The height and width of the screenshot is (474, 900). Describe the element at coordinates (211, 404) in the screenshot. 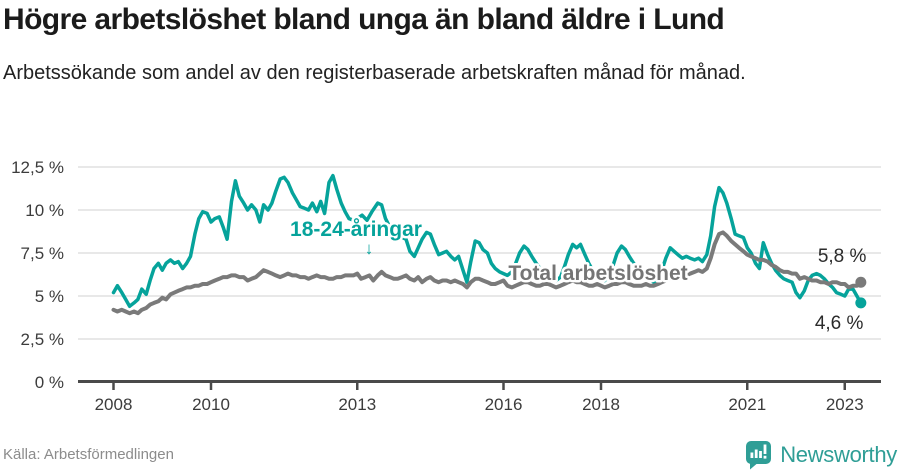

I see `x-tick-label: 2010` at that location.